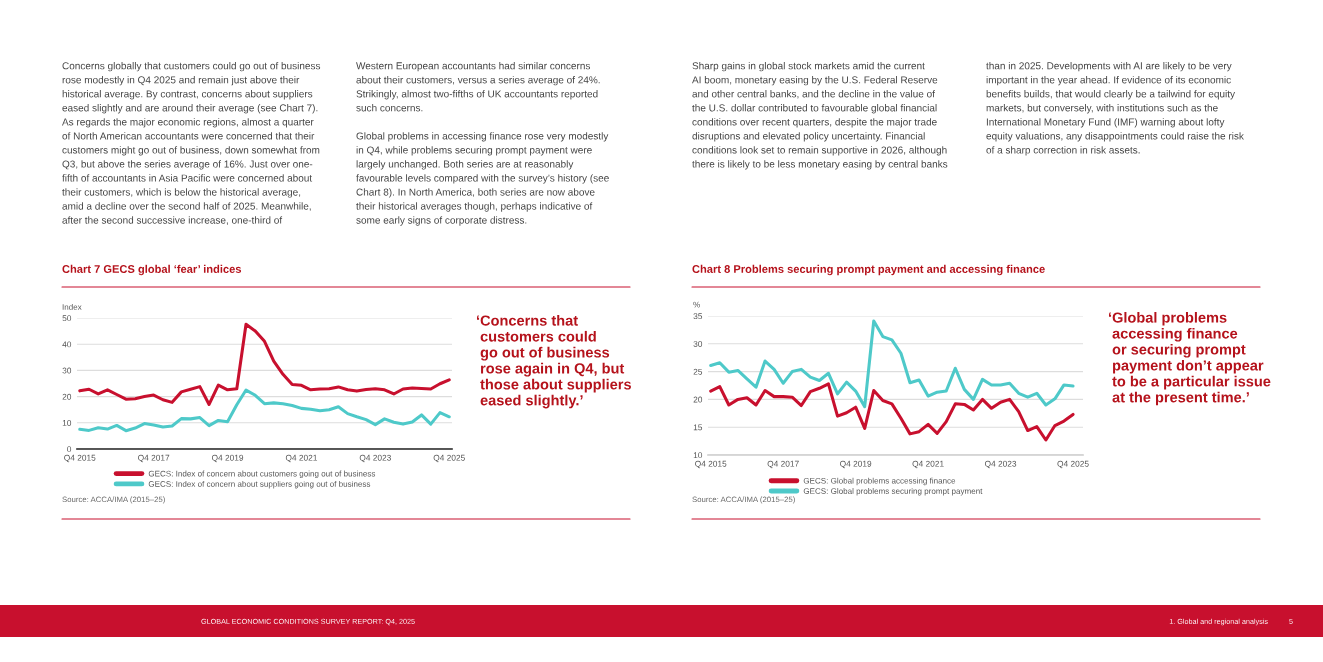 The image size is (1323, 662). What do you see at coordinates (72, 306) in the screenshot?
I see `y-axis-title: Index` at bounding box center [72, 306].